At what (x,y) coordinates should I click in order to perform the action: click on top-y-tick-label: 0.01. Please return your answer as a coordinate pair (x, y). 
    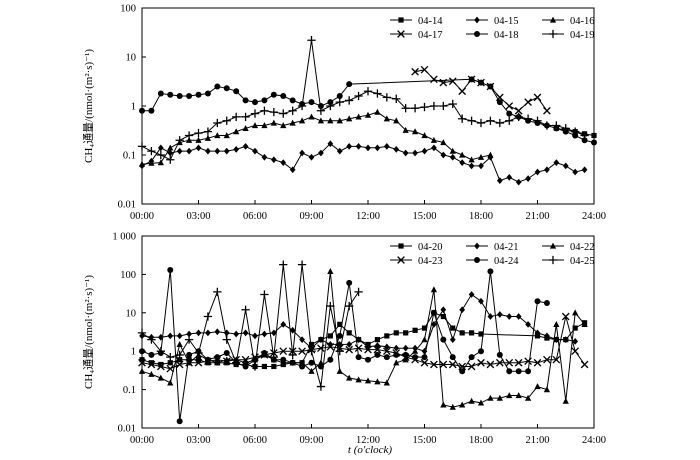
    Looking at the image, I should click on (127, 205).